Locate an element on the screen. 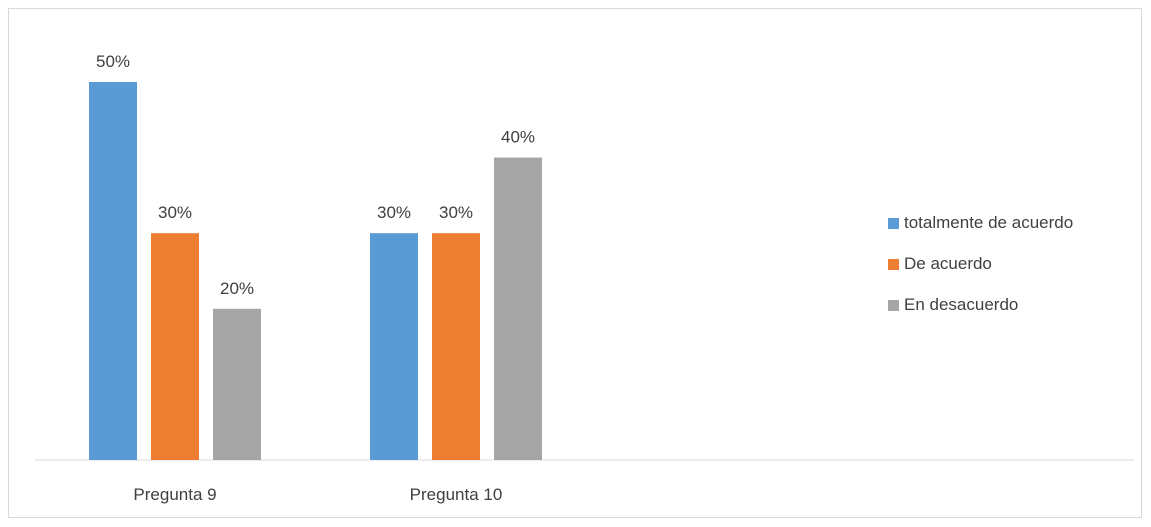 The width and height of the screenshot is (1151, 527). legend-label: totalmente de acuerdo is located at coordinates (989, 222).